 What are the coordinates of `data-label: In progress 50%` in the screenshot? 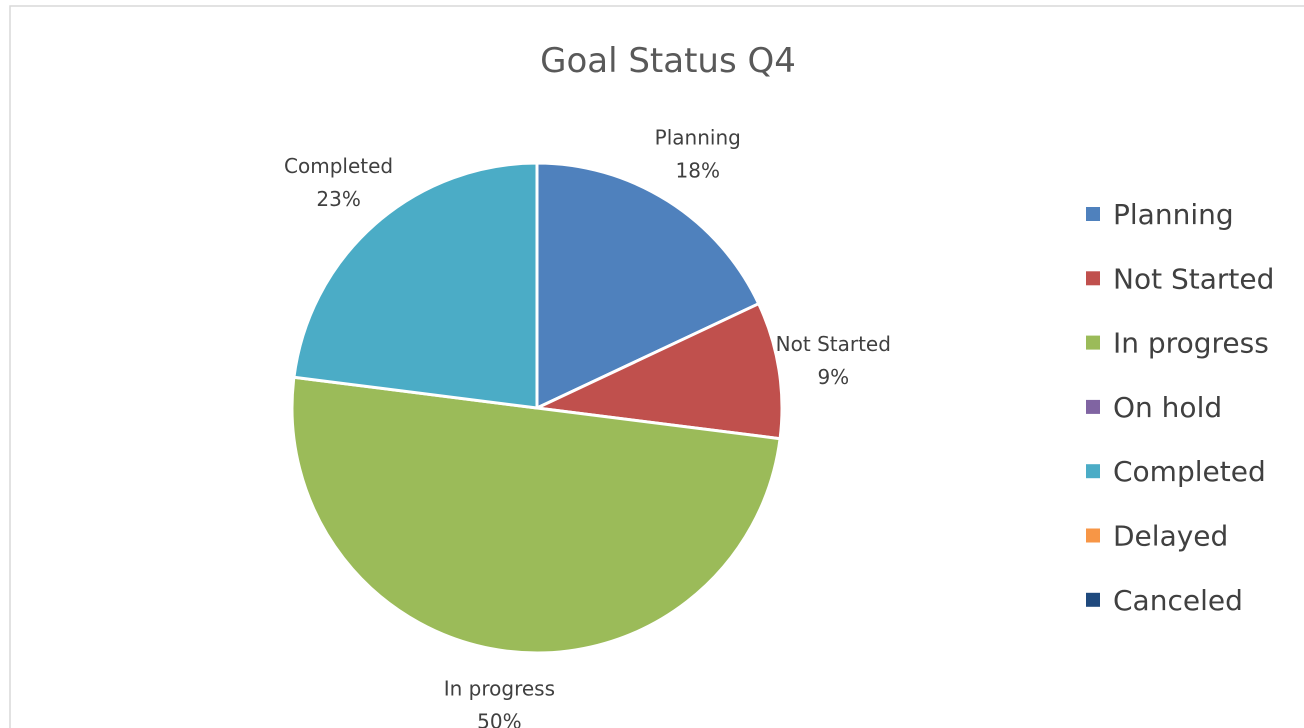 It's located at (499, 702).